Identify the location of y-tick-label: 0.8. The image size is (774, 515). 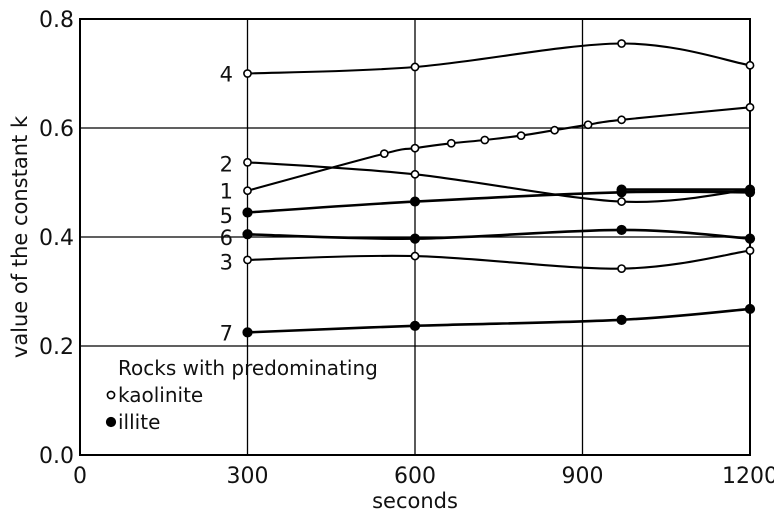
(56, 20).